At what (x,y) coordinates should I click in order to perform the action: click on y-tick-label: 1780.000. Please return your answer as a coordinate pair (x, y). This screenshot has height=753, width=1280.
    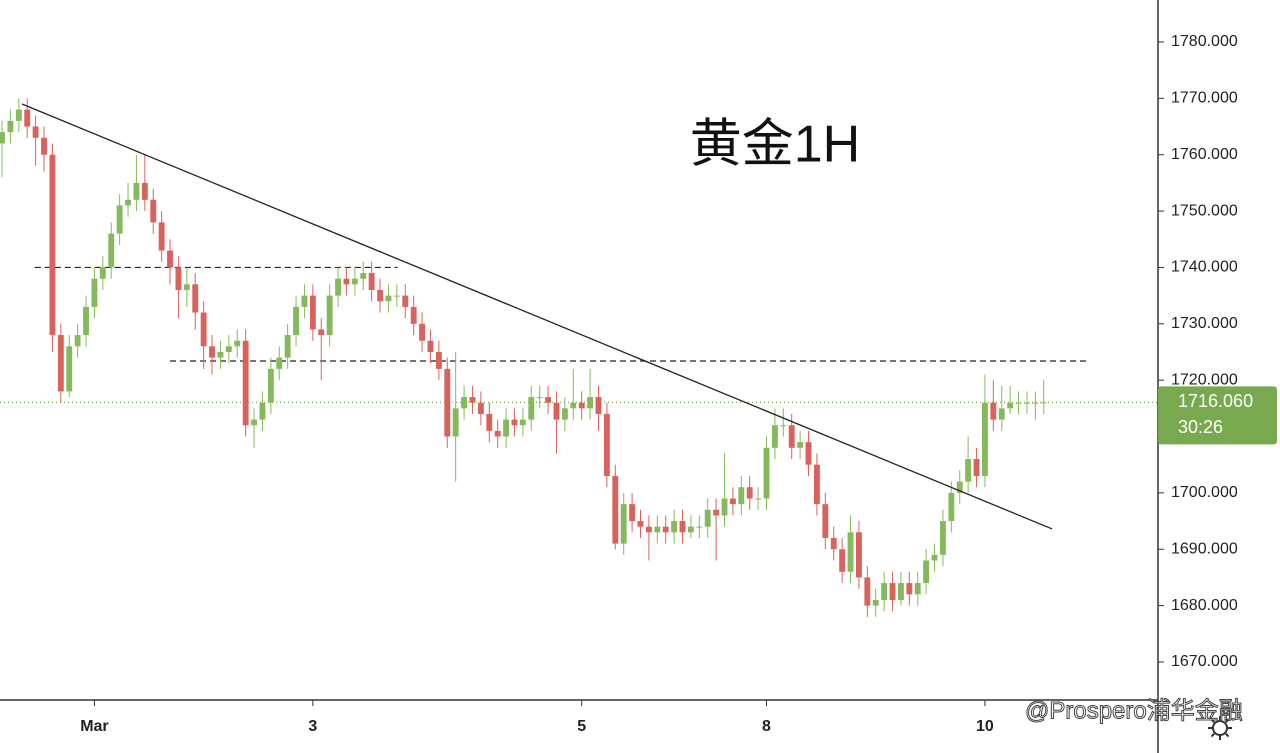
    Looking at the image, I should click on (1204, 41).